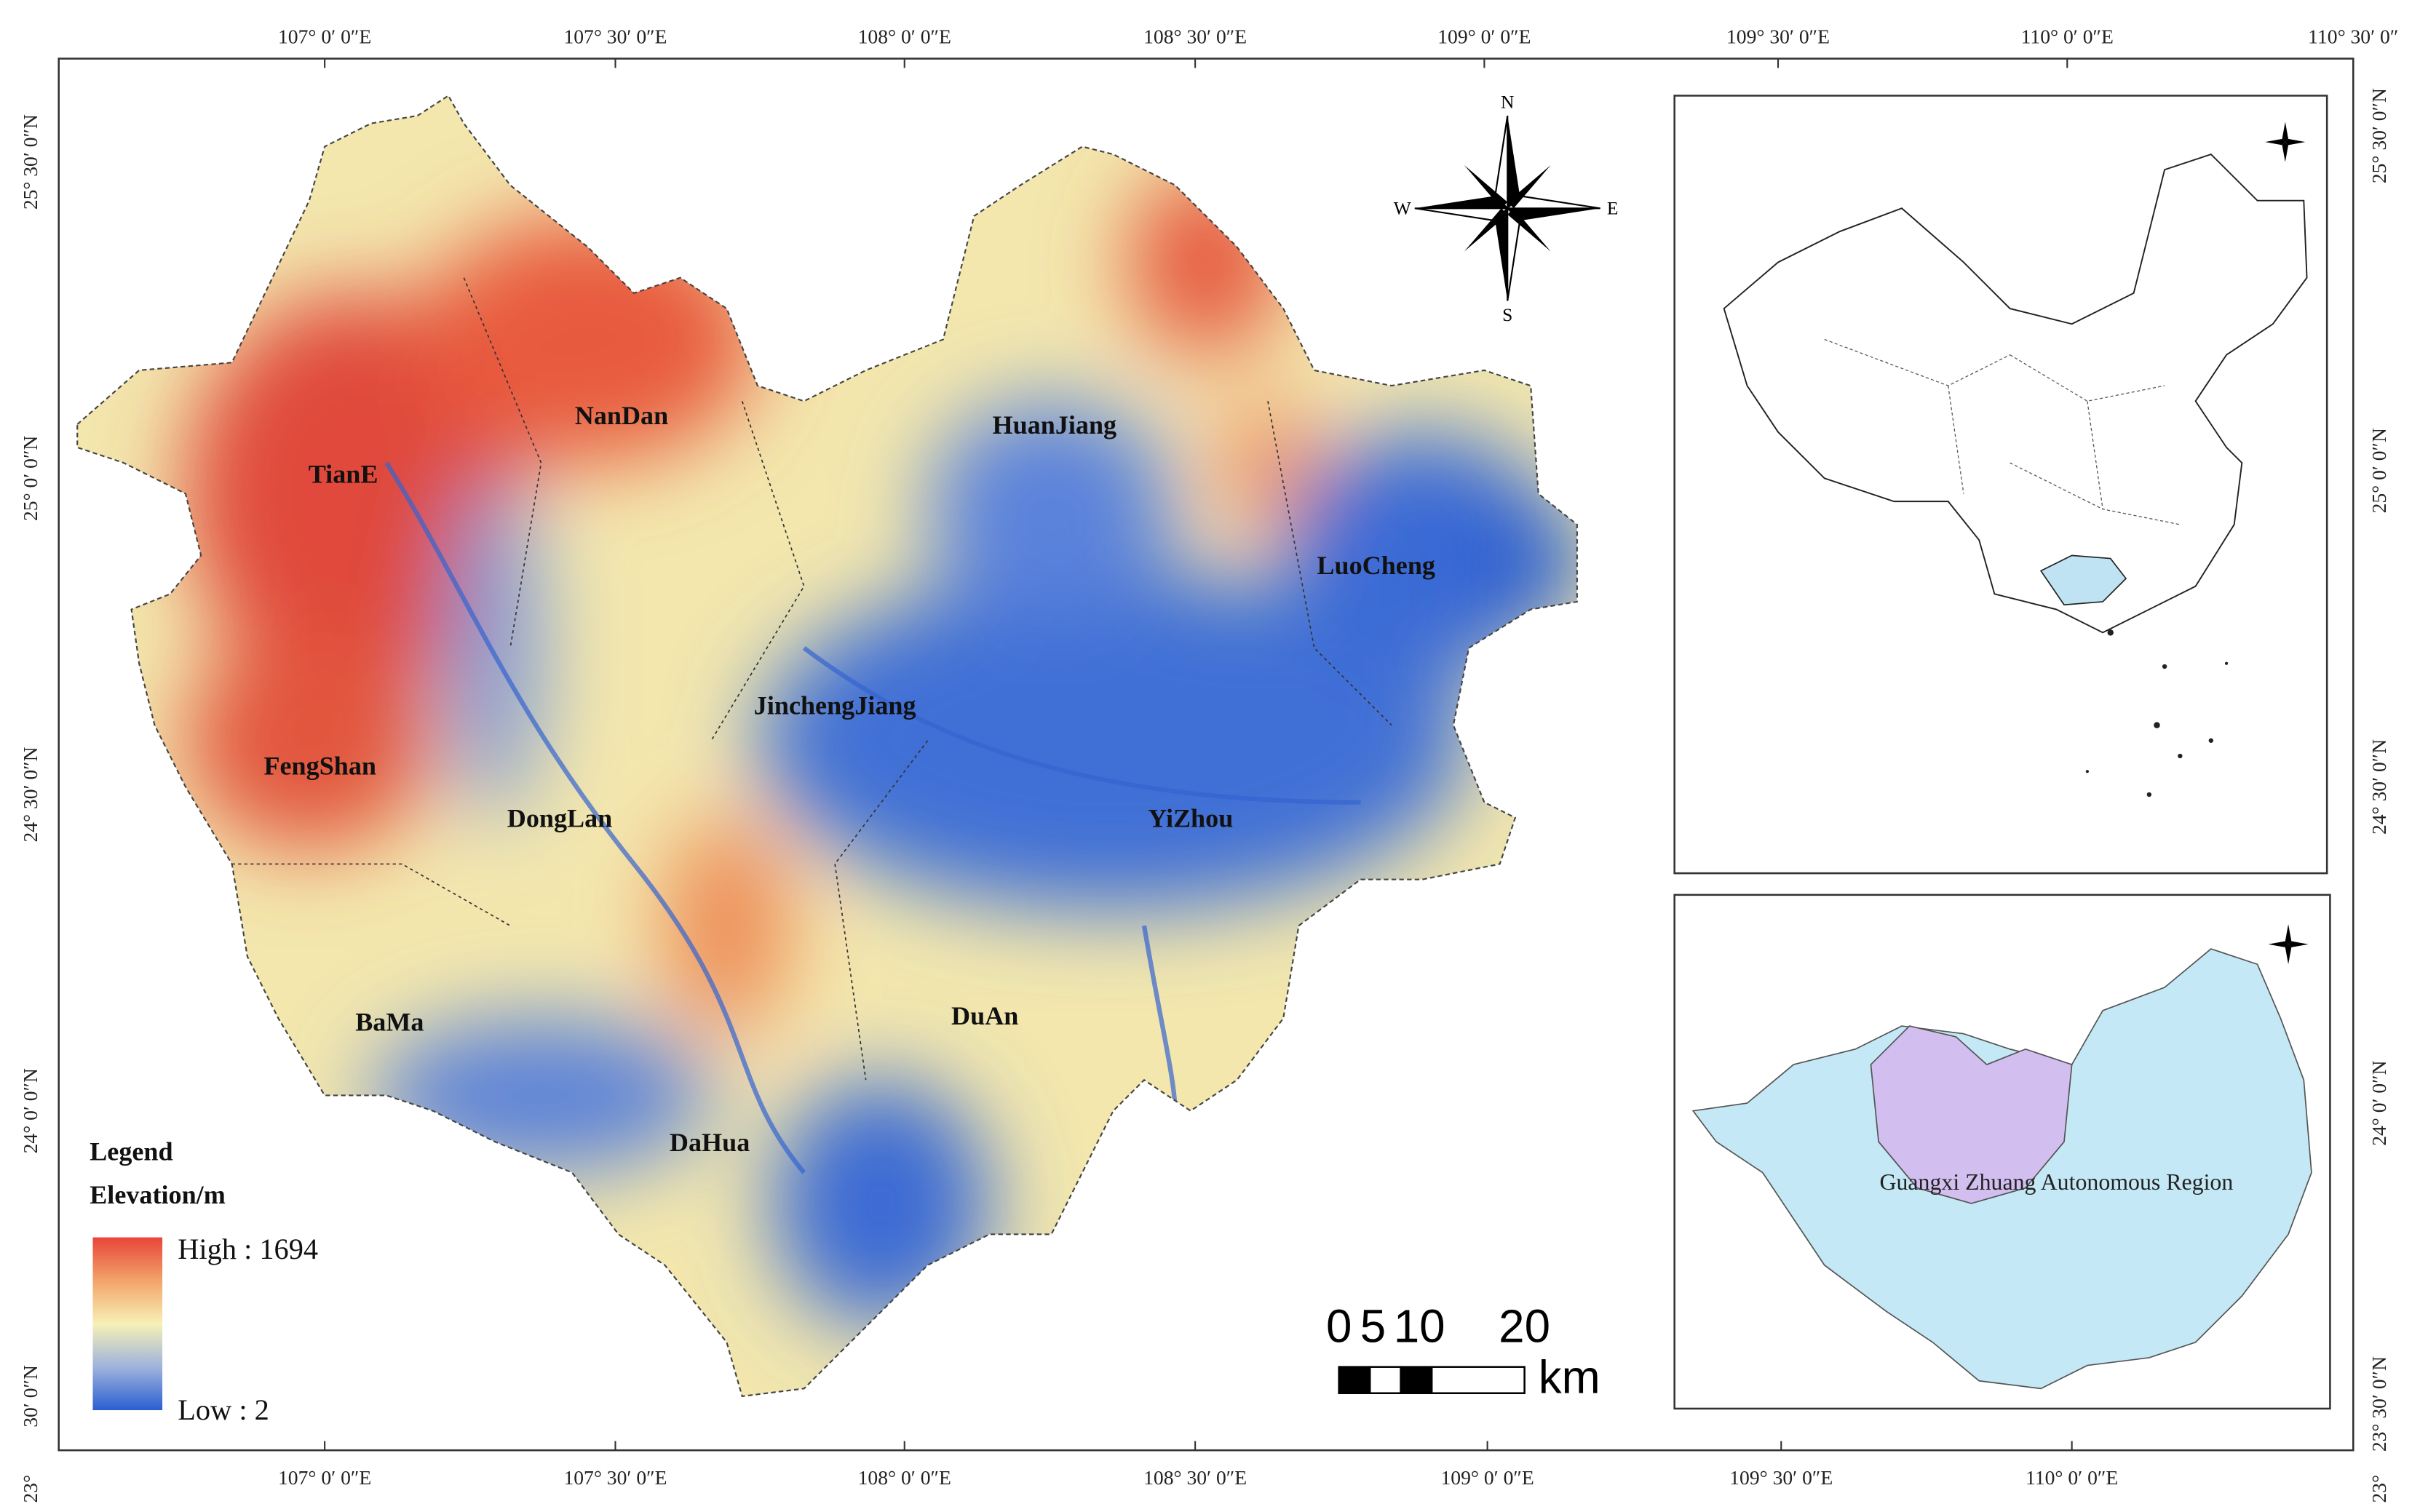  What do you see at coordinates (30, 1110) in the screenshot?
I see `left-coord-label: 24° 0′ 0″N` at bounding box center [30, 1110].